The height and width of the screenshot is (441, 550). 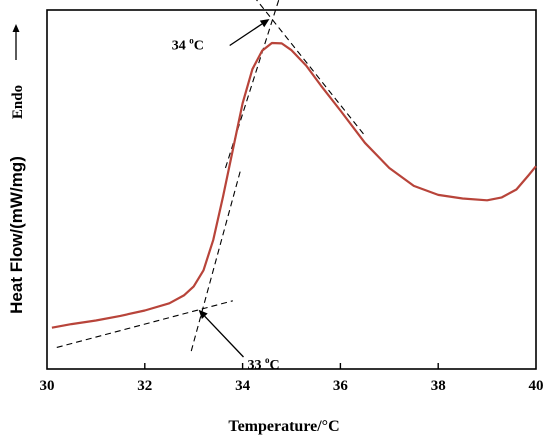 What do you see at coordinates (246, 35) in the screenshot?
I see `annotation-peak-arrow-line` at bounding box center [246, 35].